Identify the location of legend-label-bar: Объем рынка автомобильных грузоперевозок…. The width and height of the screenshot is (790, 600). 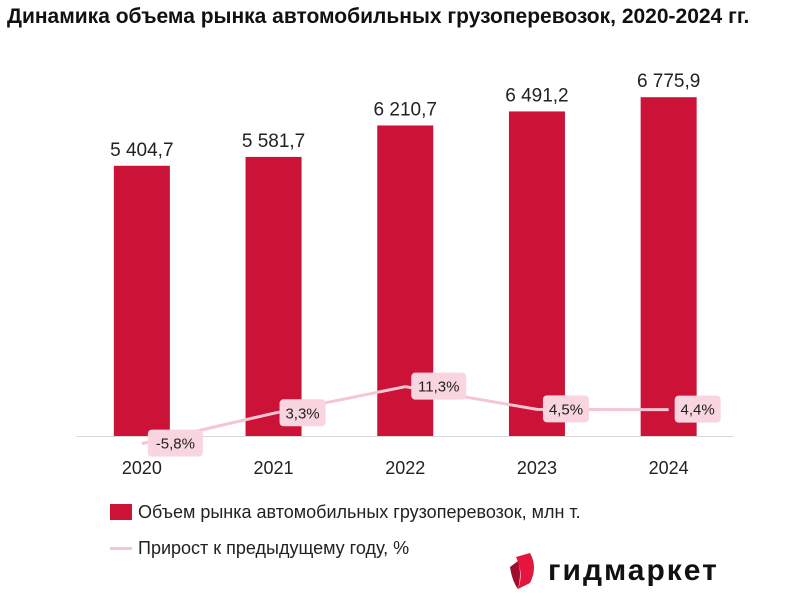
(359, 511).